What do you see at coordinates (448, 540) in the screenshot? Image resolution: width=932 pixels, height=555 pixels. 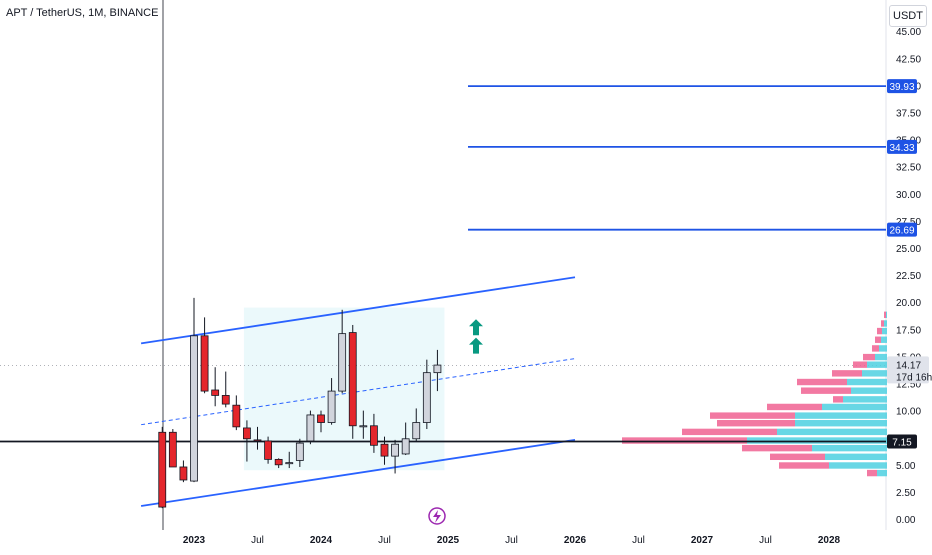 I see `x-tick-label: 2025` at bounding box center [448, 540].